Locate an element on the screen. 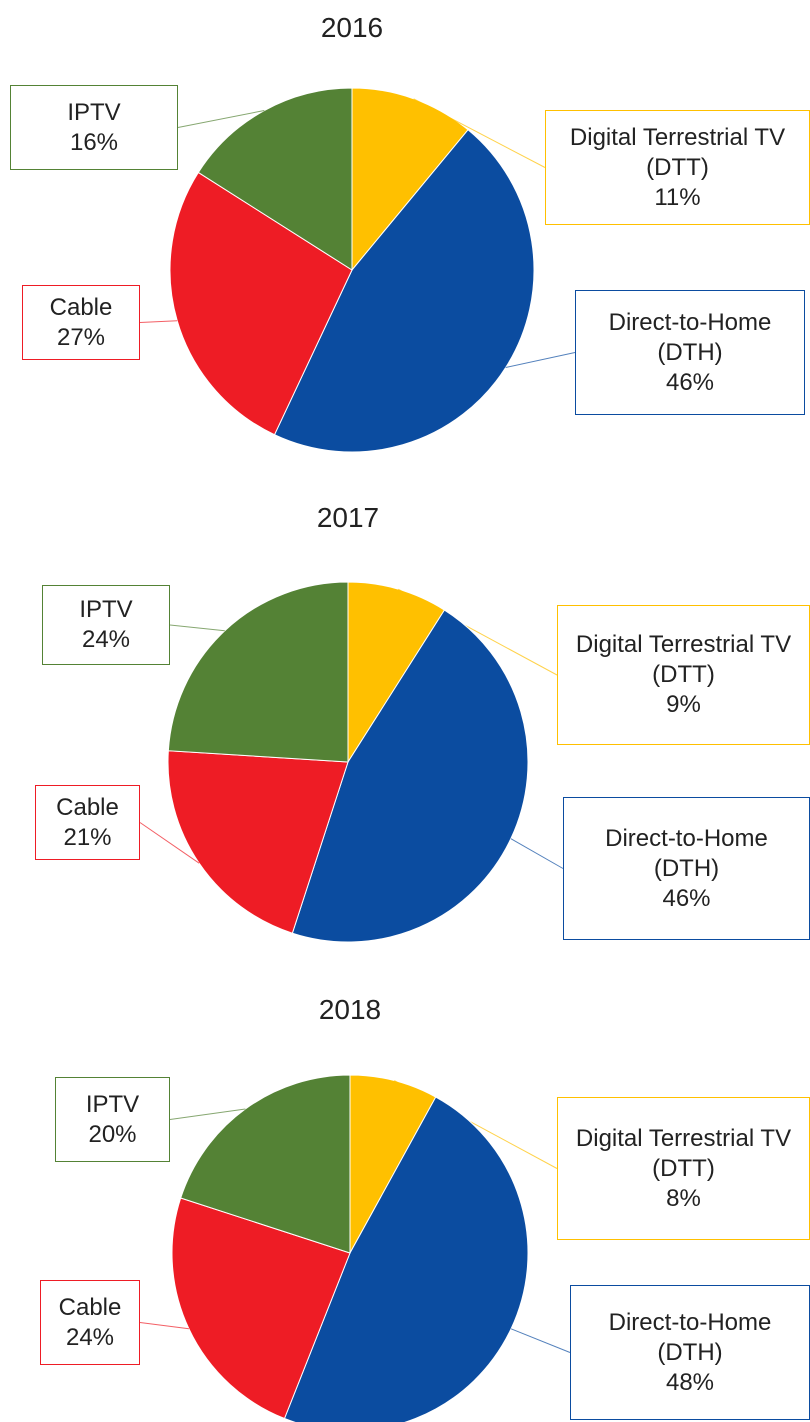 The height and width of the screenshot is (1422, 810). value-label: 9% is located at coordinates (683, 704).